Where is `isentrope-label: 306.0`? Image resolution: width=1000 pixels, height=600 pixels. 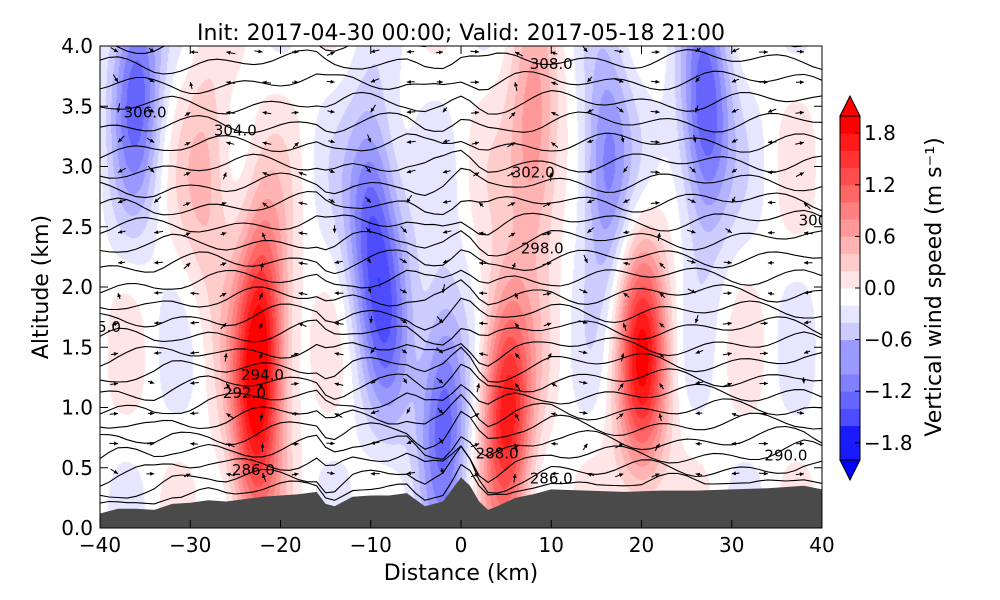
isentrope-label: 306.0 is located at coordinates (145, 112).